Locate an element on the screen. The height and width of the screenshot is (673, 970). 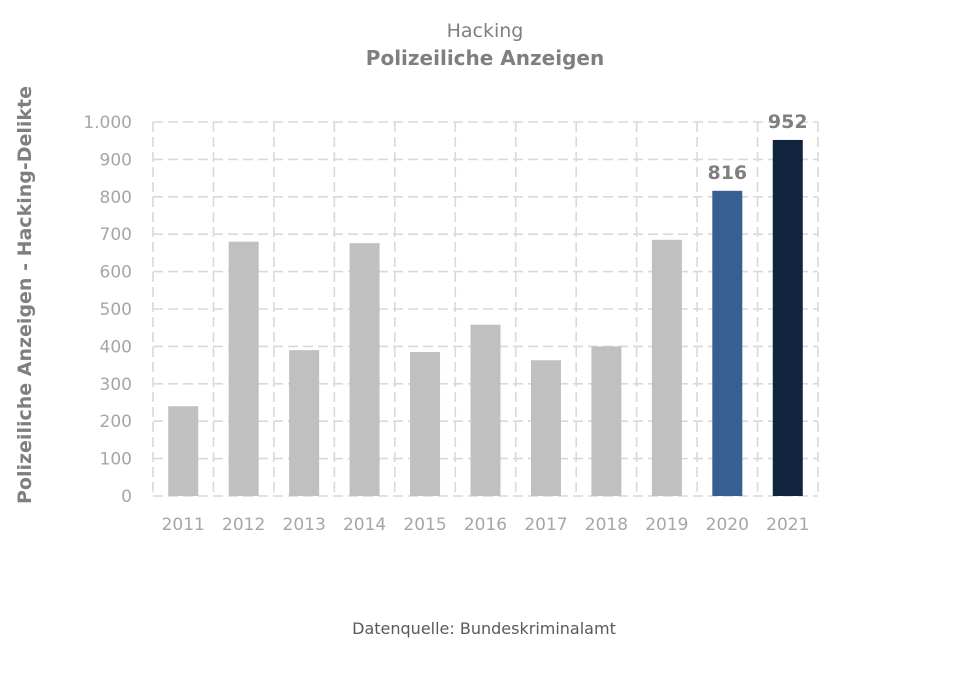
data-label-2020: 816 is located at coordinates (727, 173).